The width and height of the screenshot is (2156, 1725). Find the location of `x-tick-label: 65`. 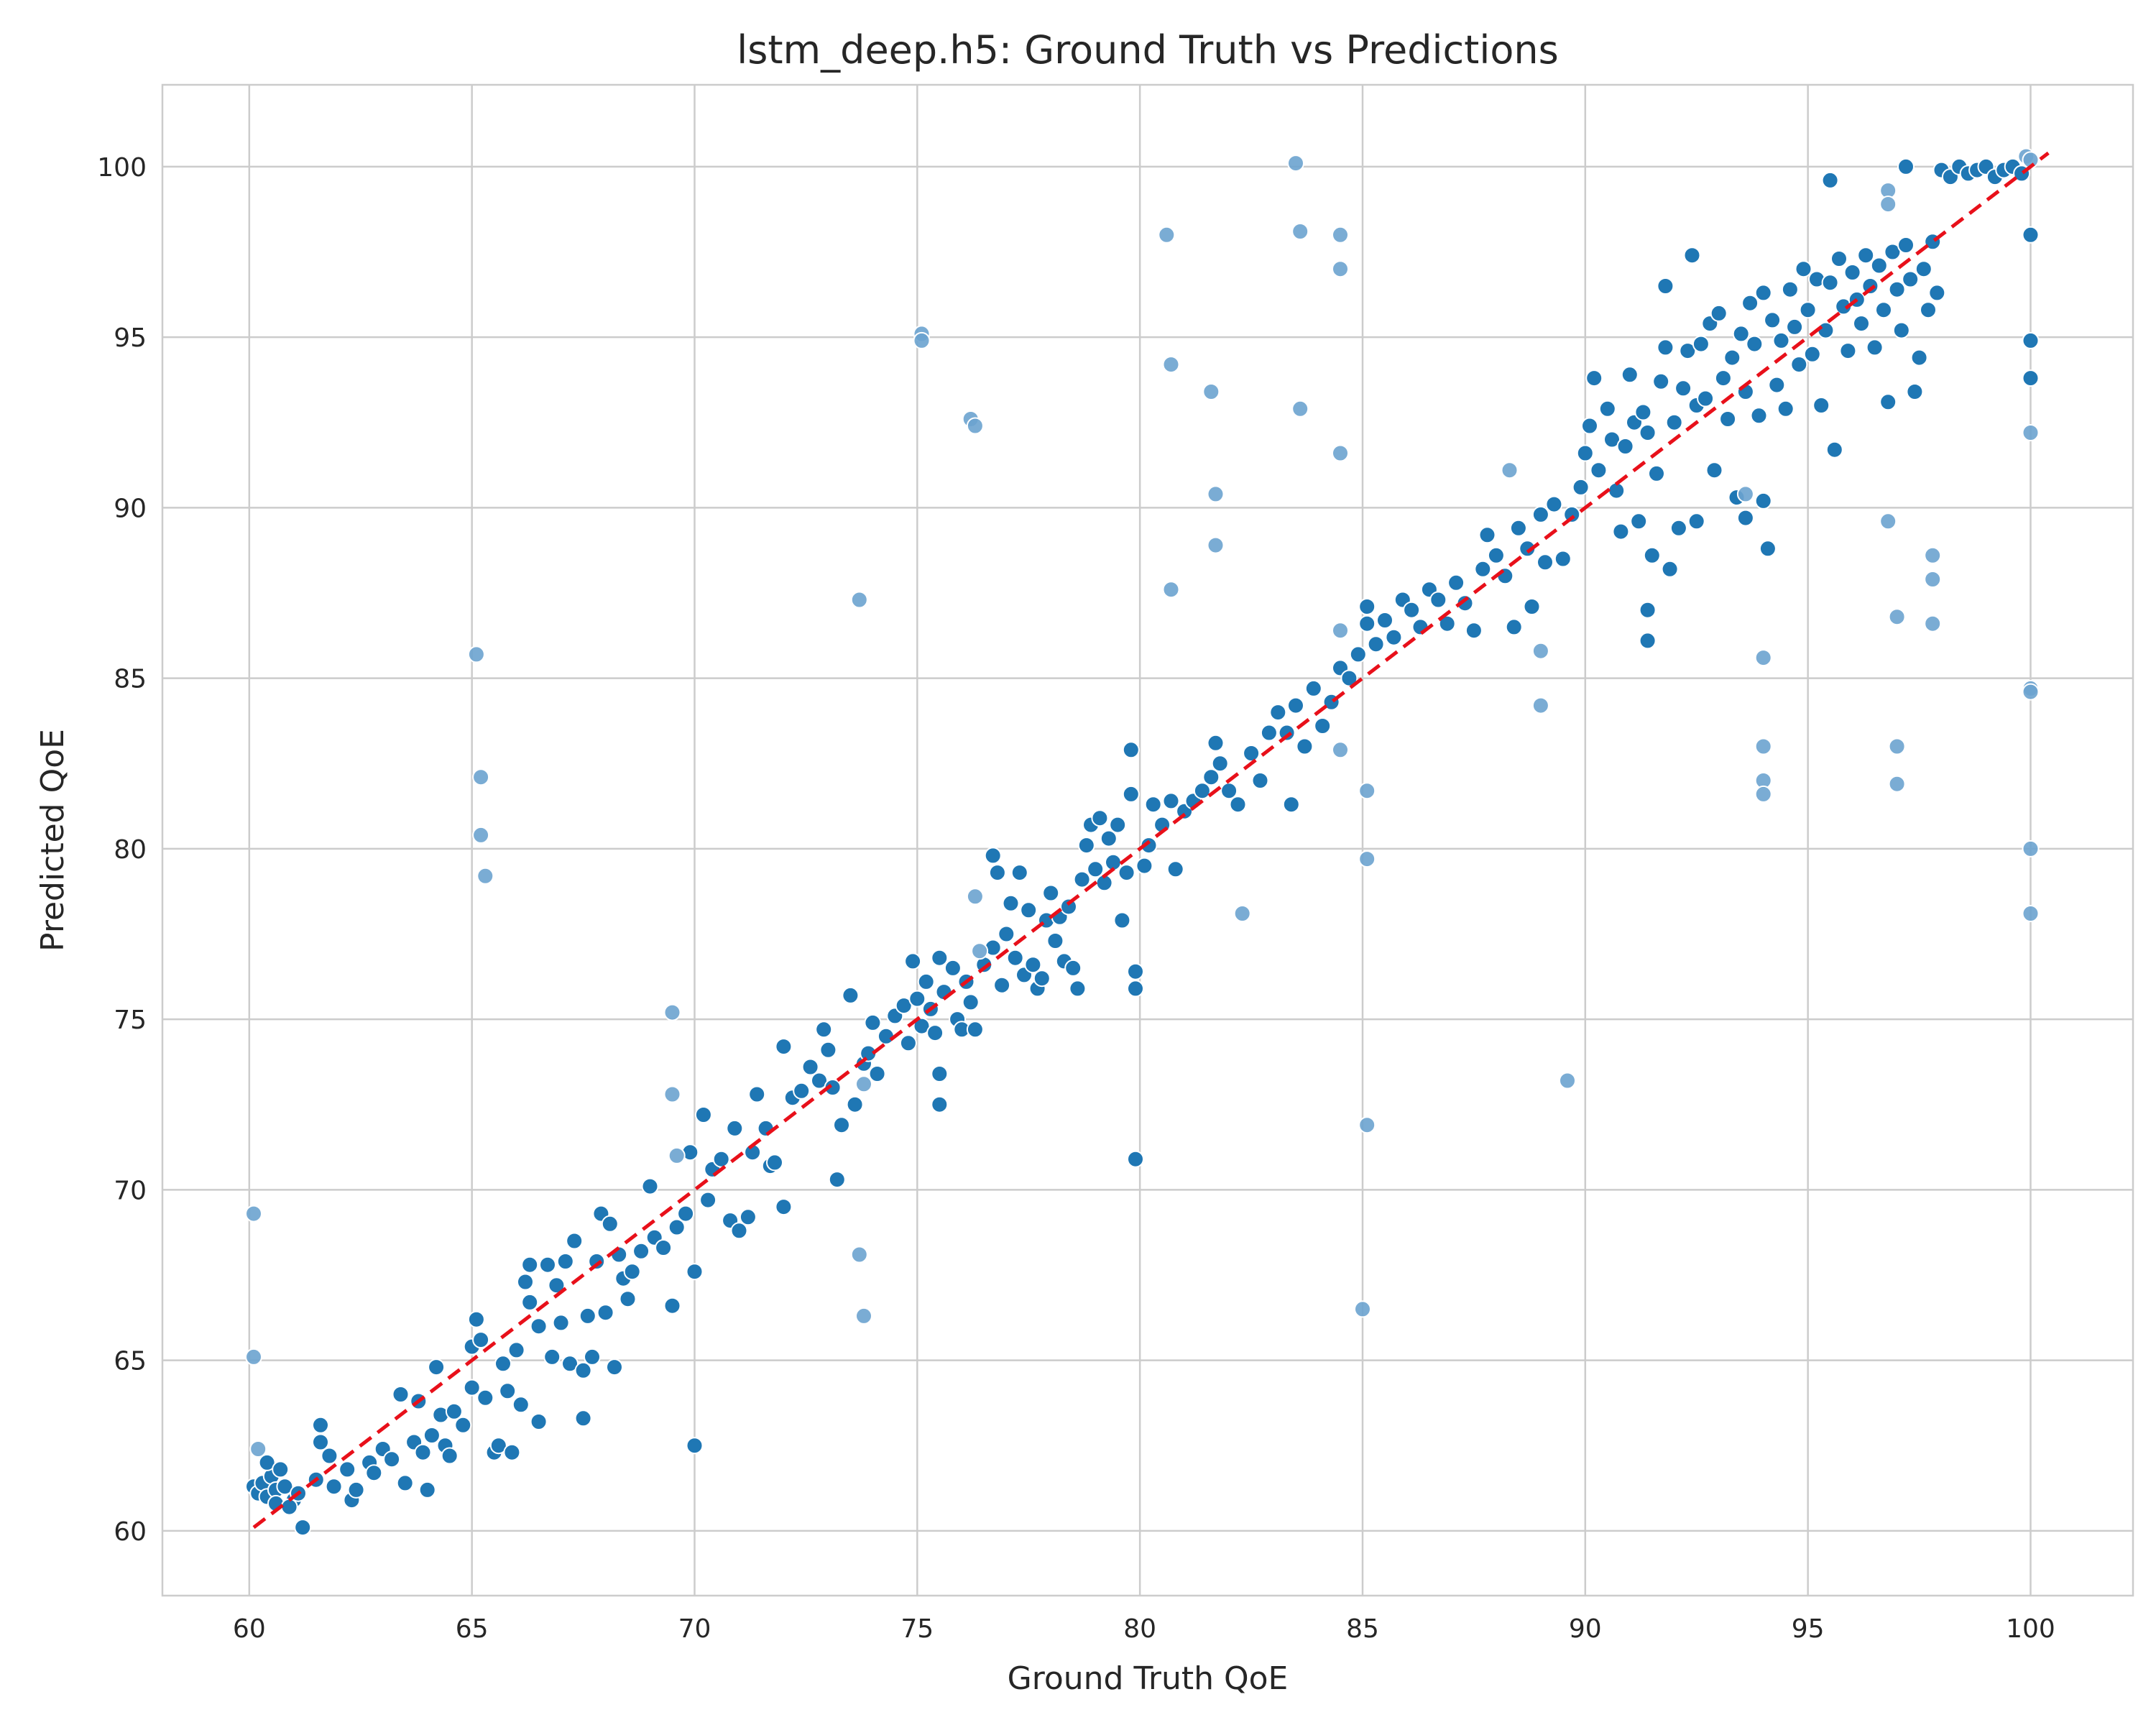

x-tick-label: 65 is located at coordinates (472, 1629).